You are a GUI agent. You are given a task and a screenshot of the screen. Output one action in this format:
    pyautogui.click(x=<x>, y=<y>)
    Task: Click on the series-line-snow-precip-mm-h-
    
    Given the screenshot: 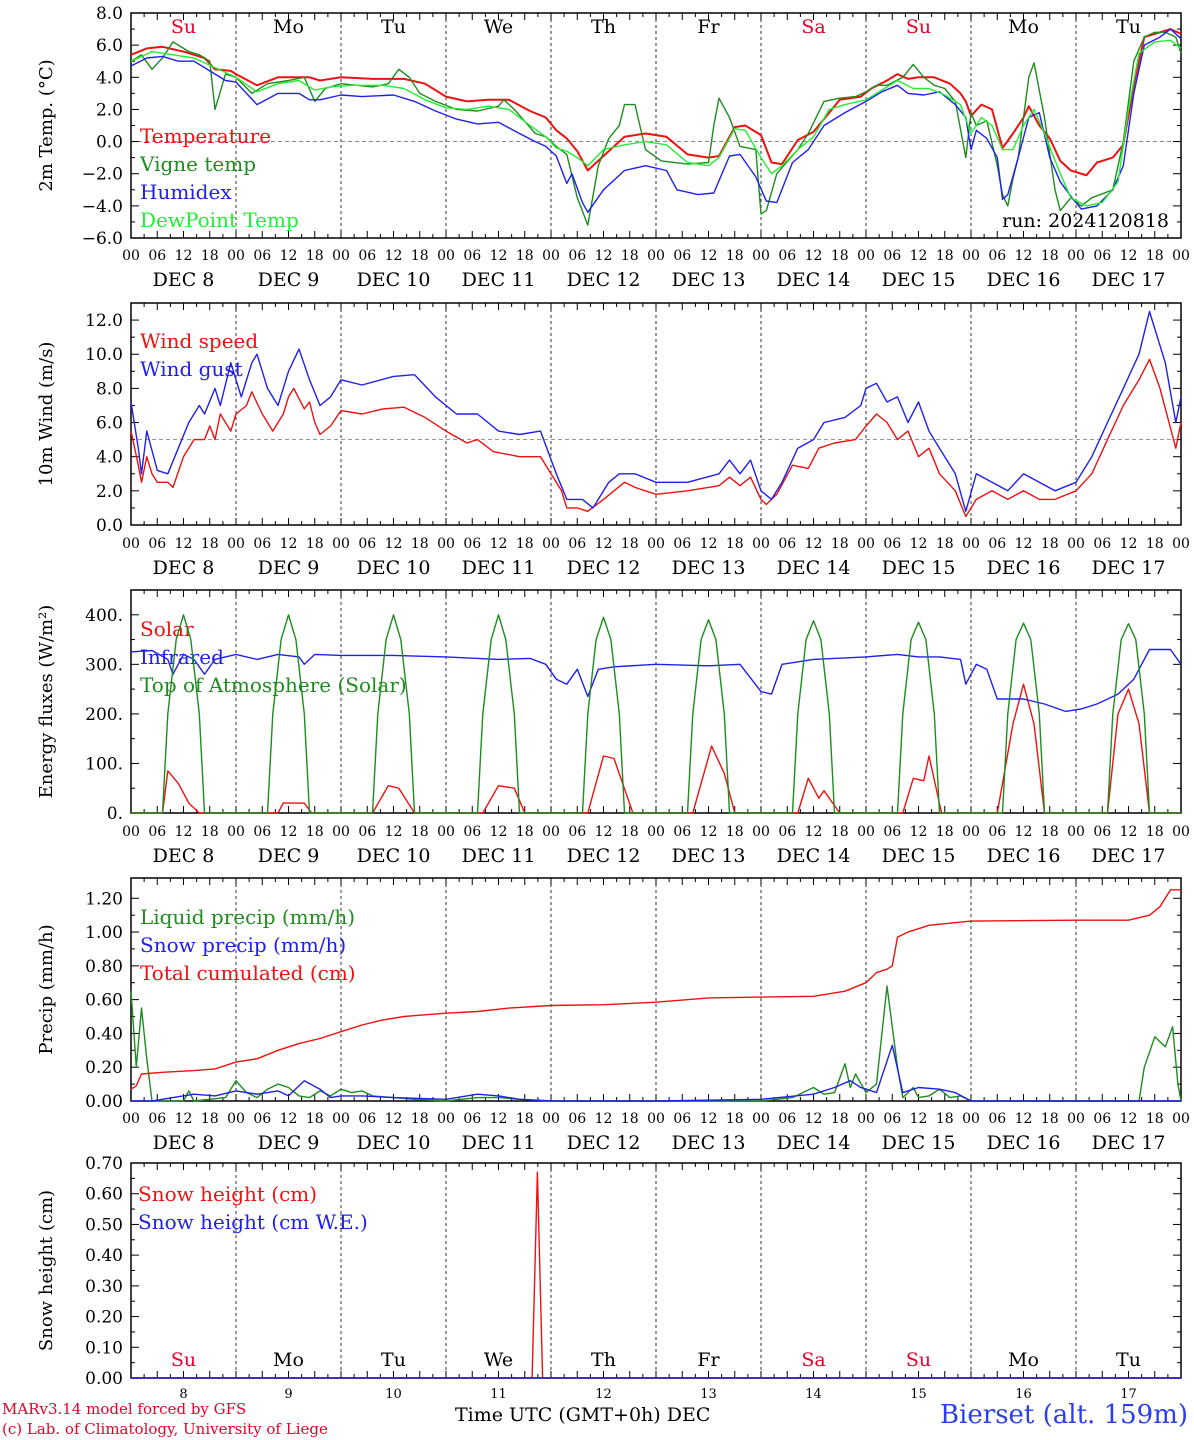 What is the action you would take?
    pyautogui.click(x=656, y=1073)
    